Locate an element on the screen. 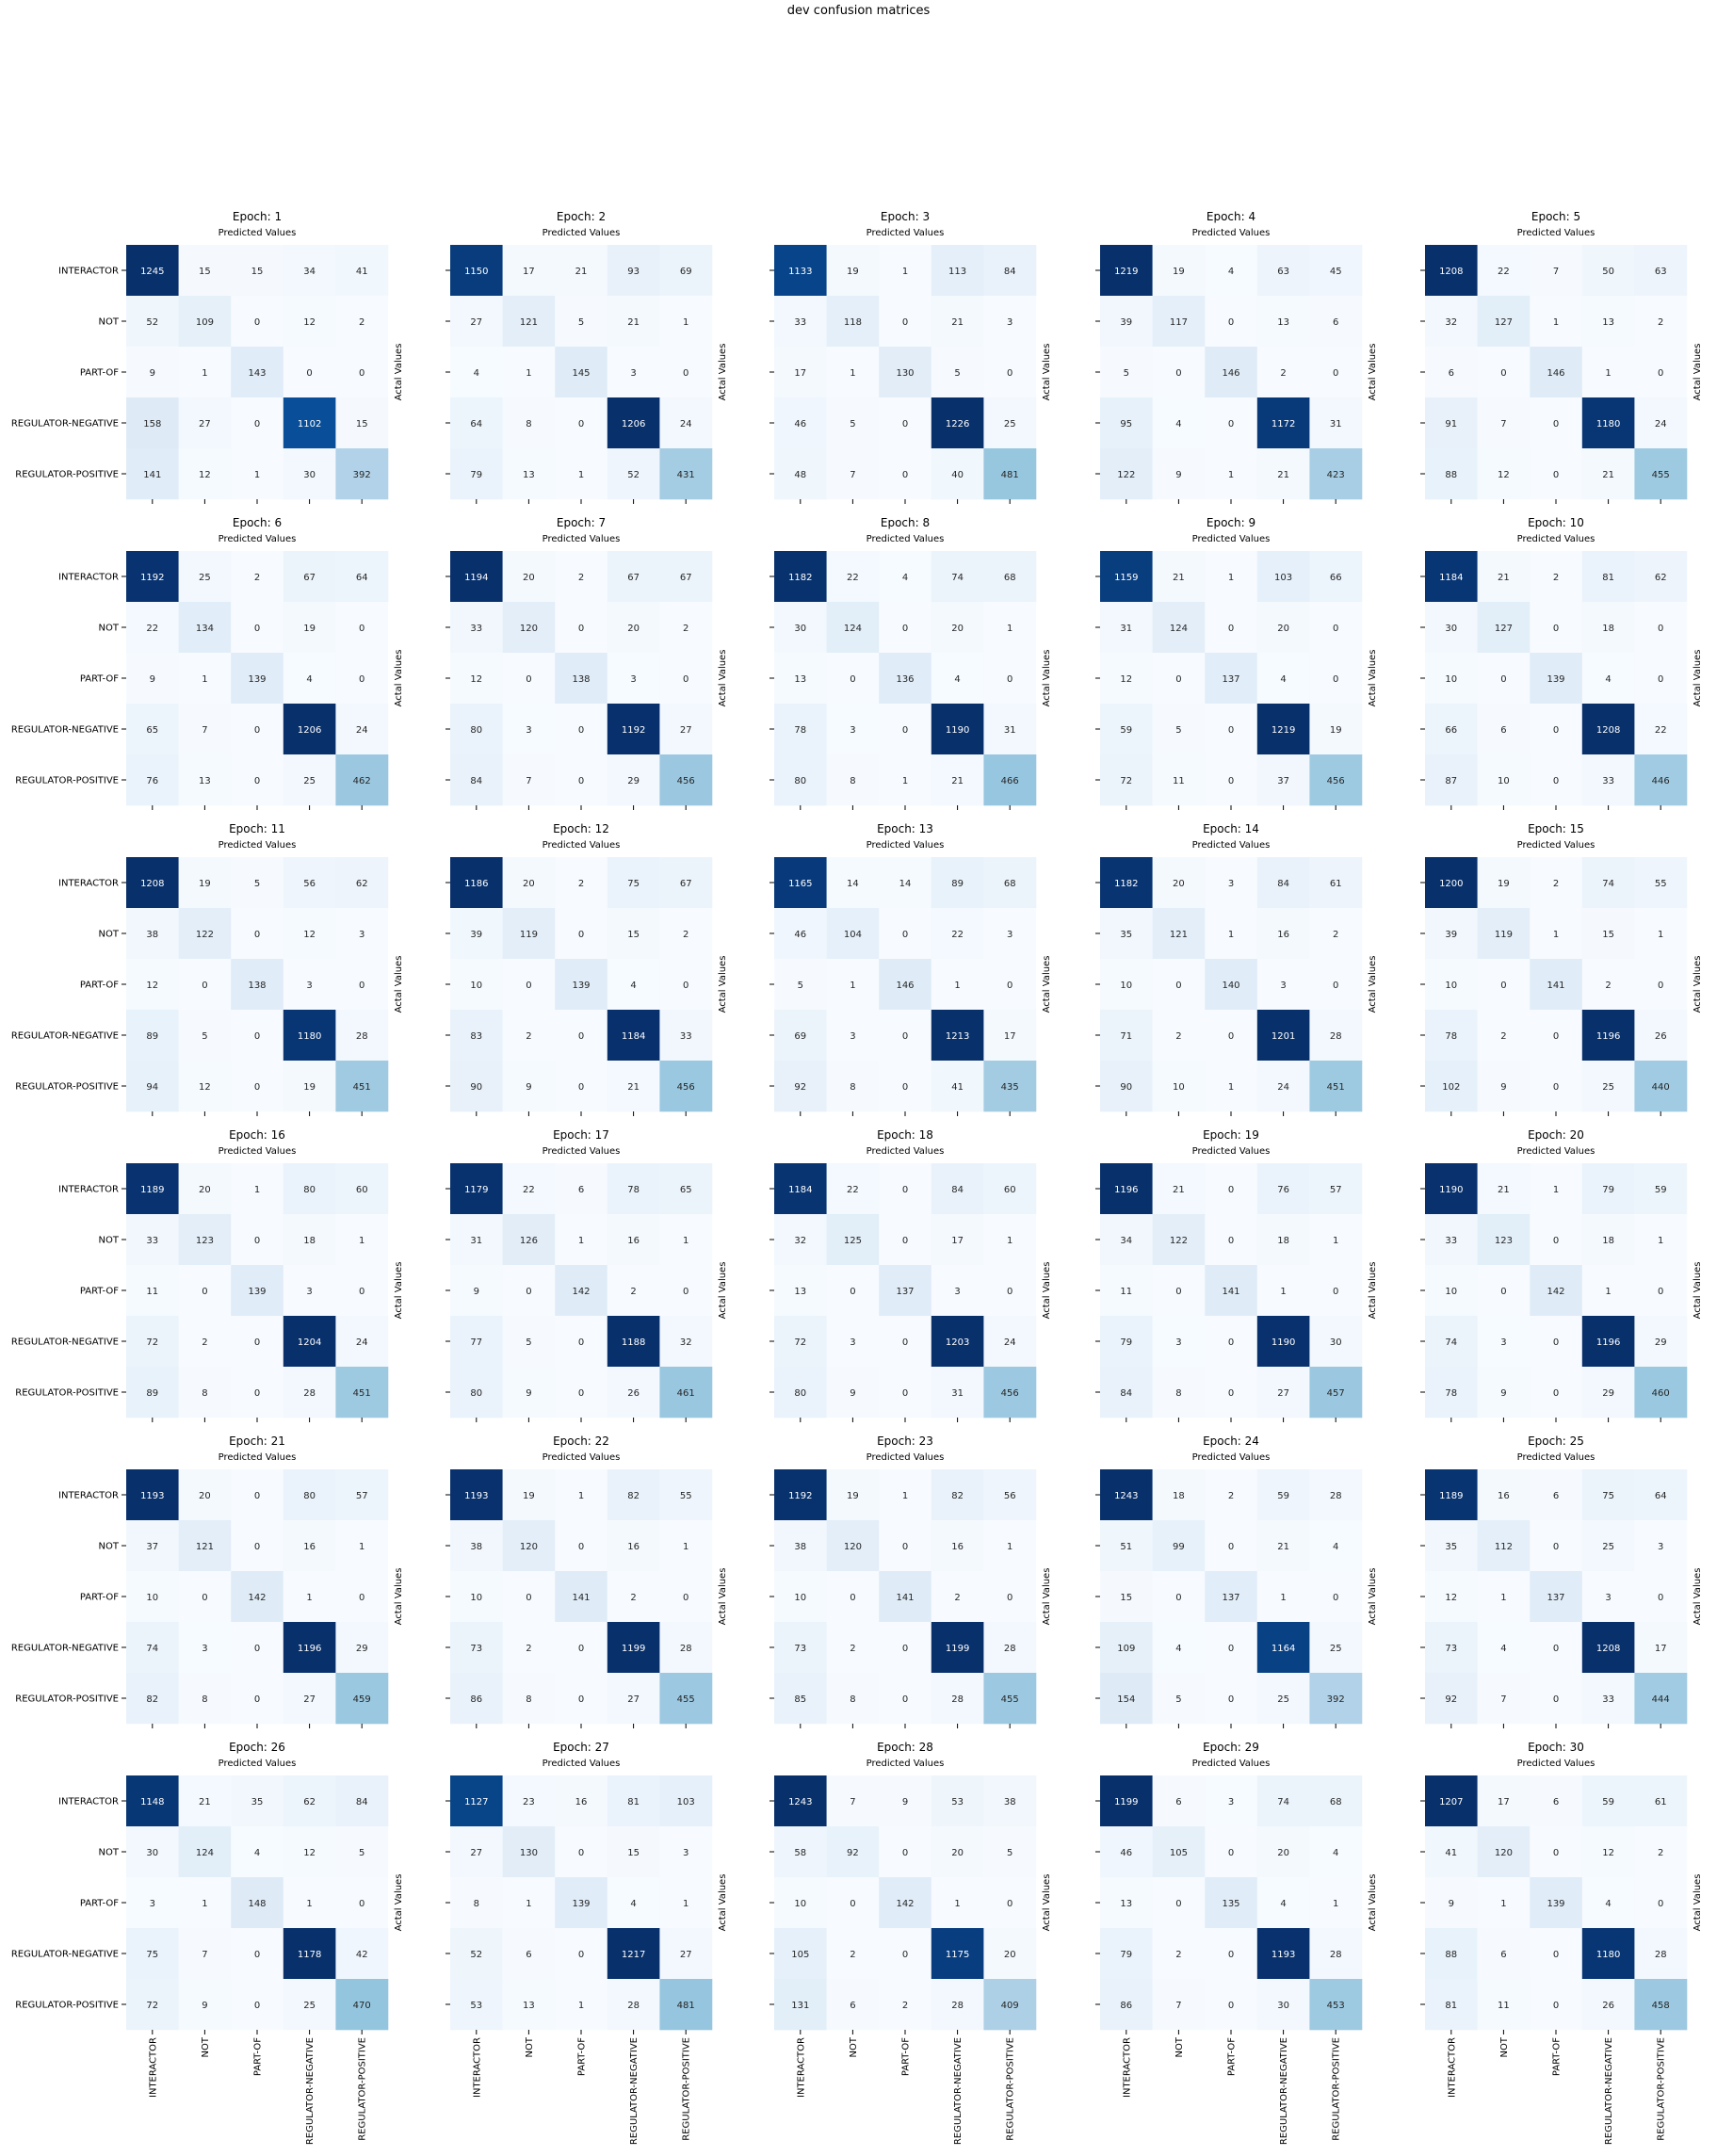 This screenshot has height=2156, width=1717. cell-value: 19 is located at coordinates (853, 1496).